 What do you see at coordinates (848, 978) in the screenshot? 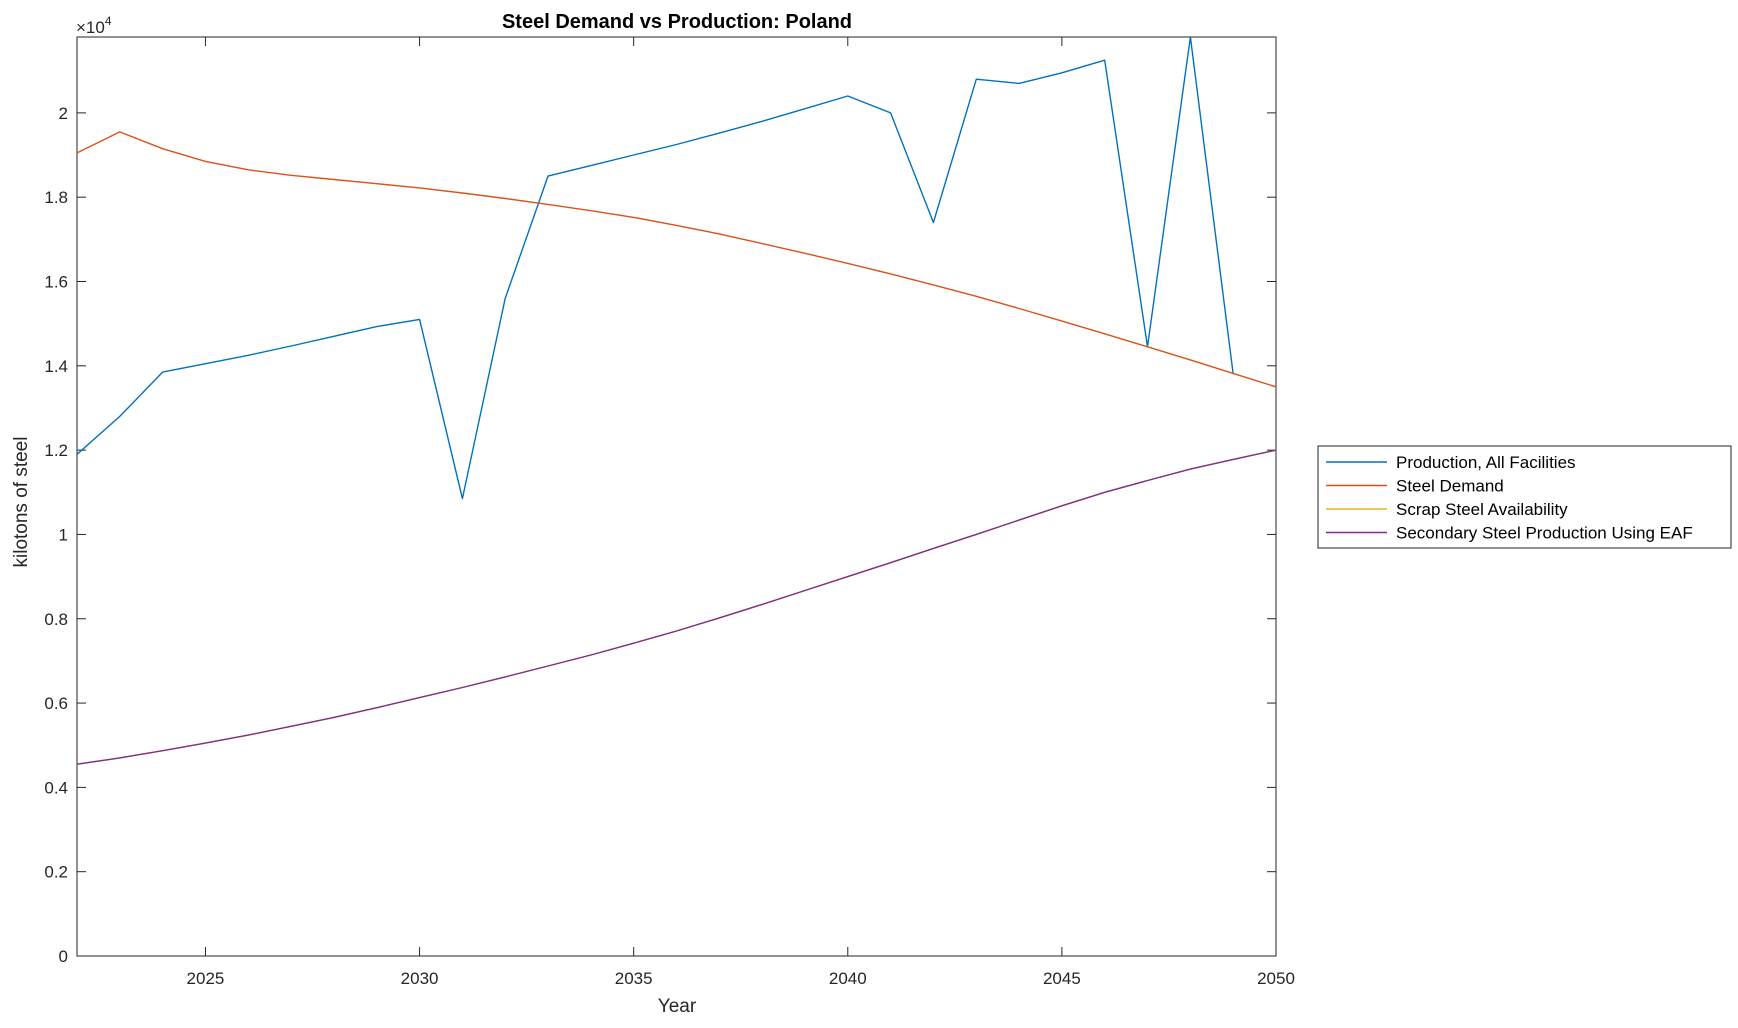
I see `x-tick-label: 2040` at bounding box center [848, 978].